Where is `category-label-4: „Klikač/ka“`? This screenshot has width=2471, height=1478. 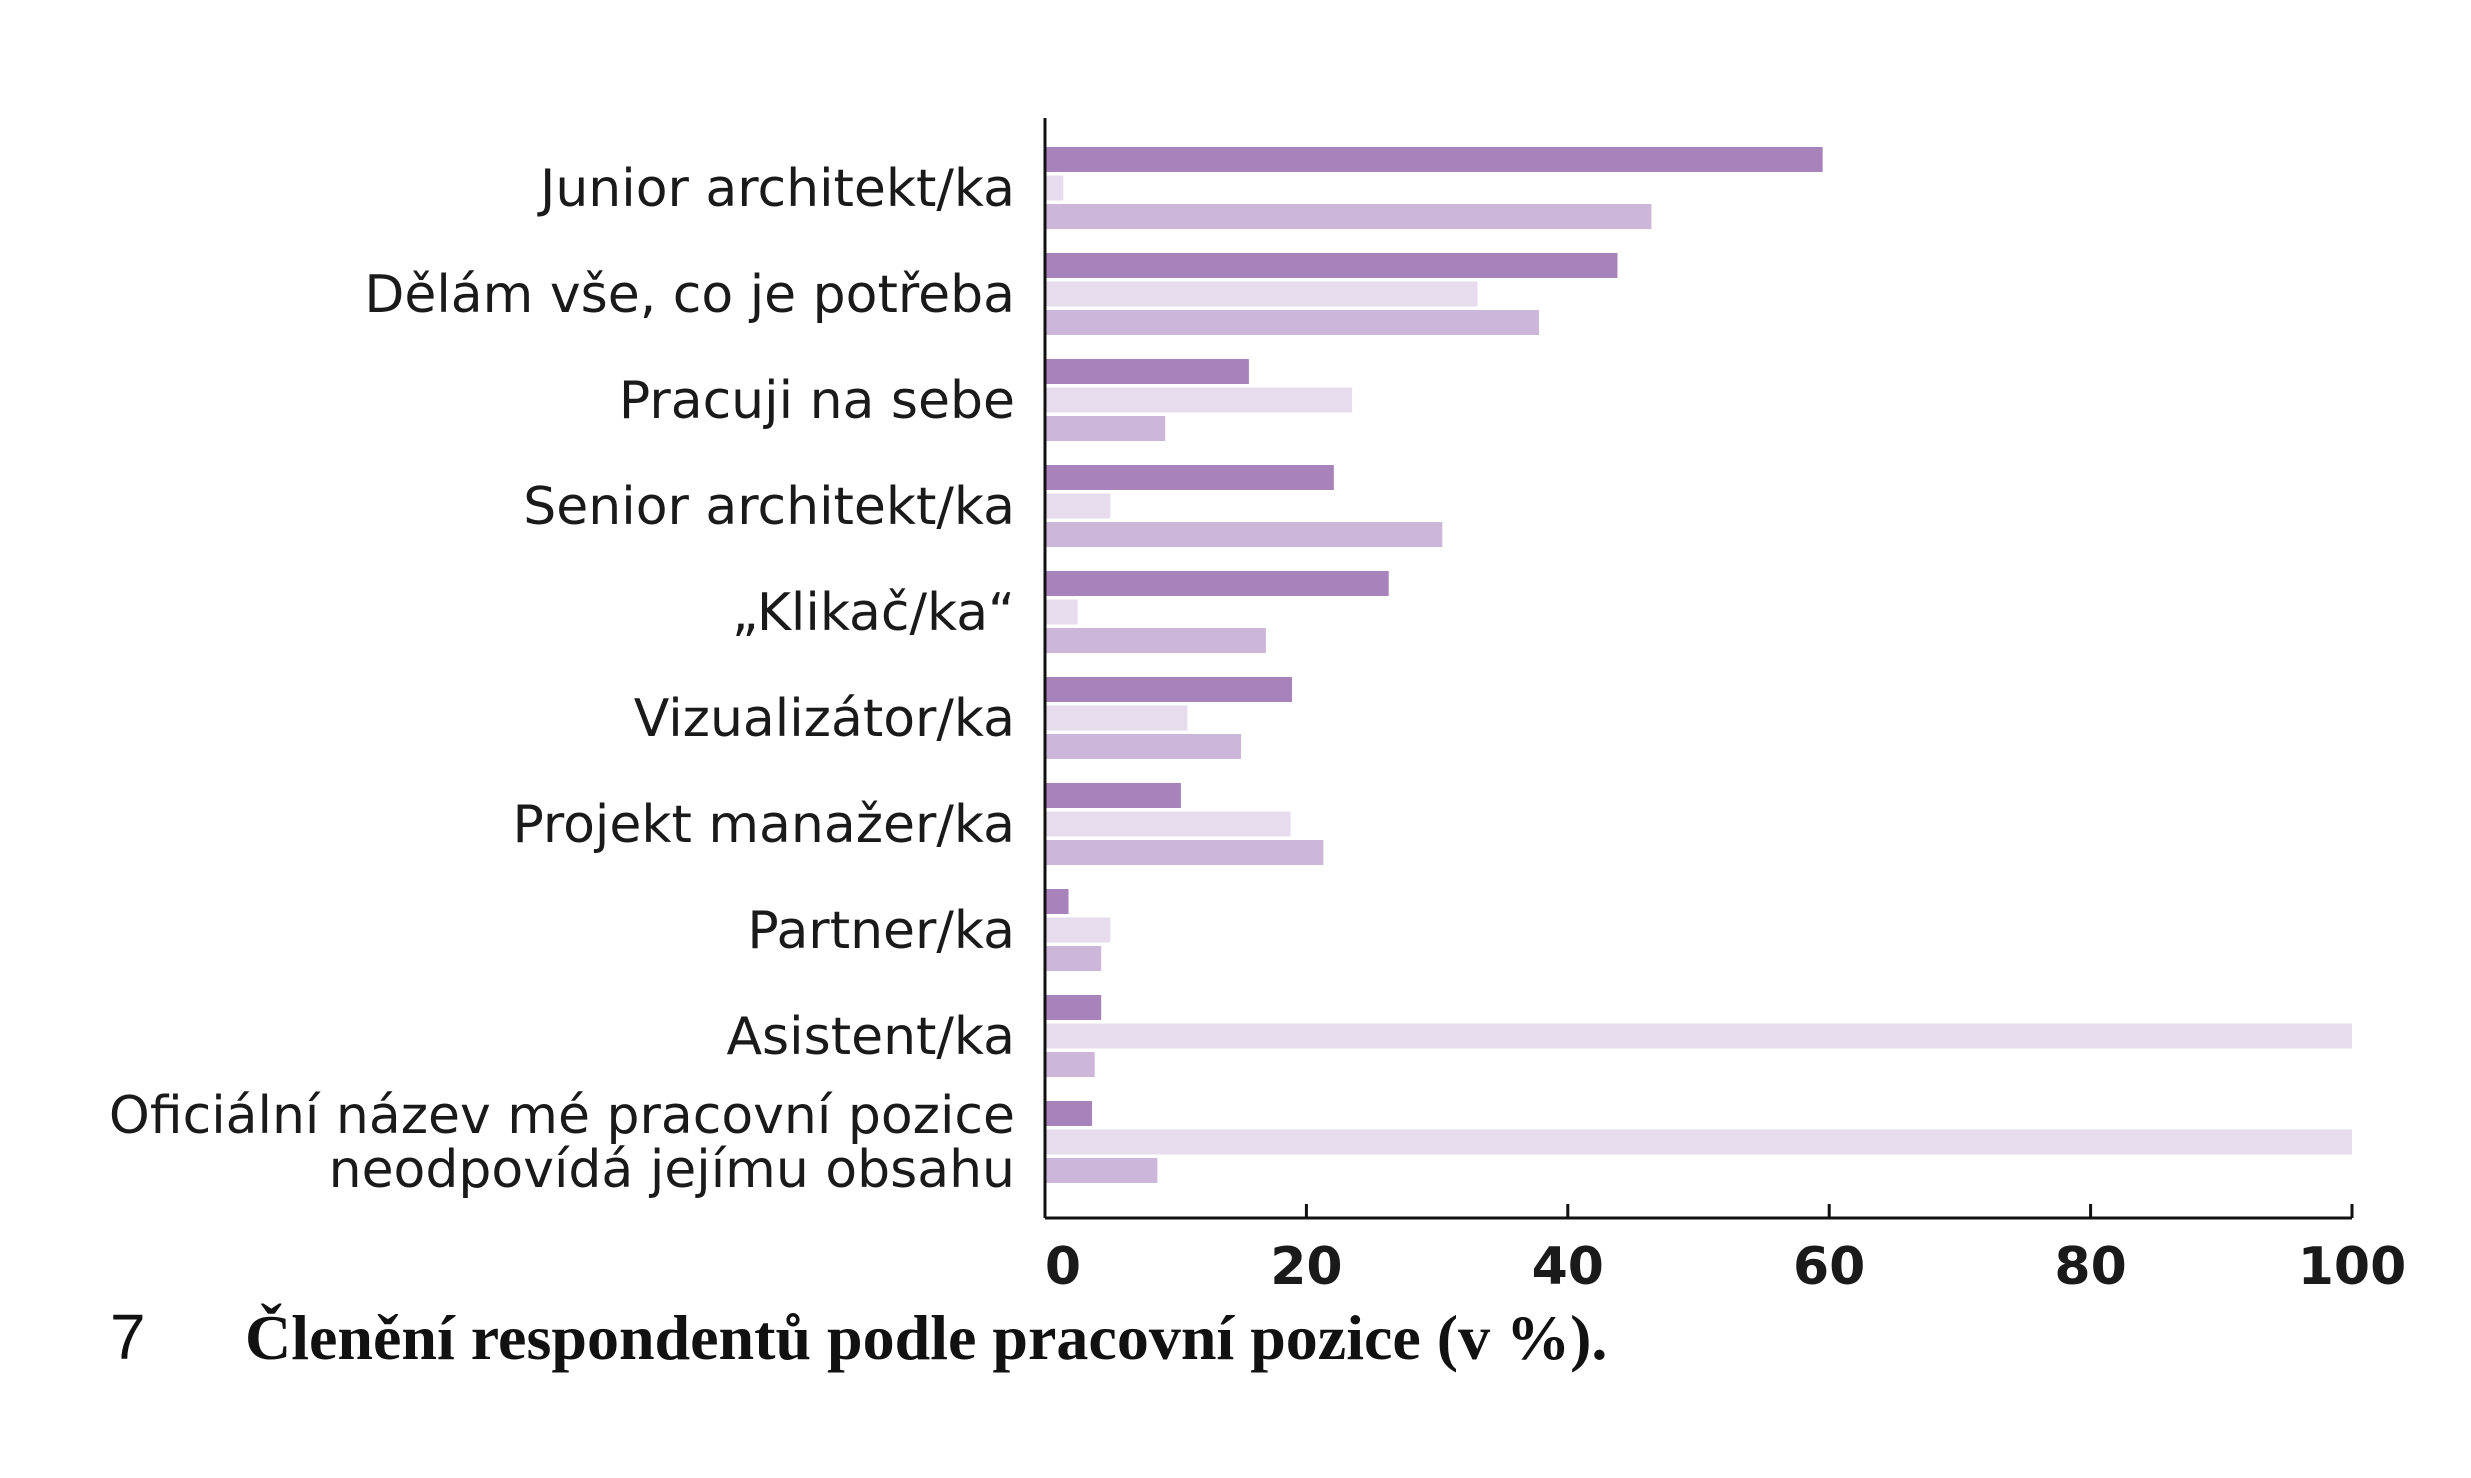
category-label-4: „Klikač/ka“ is located at coordinates (873, 613).